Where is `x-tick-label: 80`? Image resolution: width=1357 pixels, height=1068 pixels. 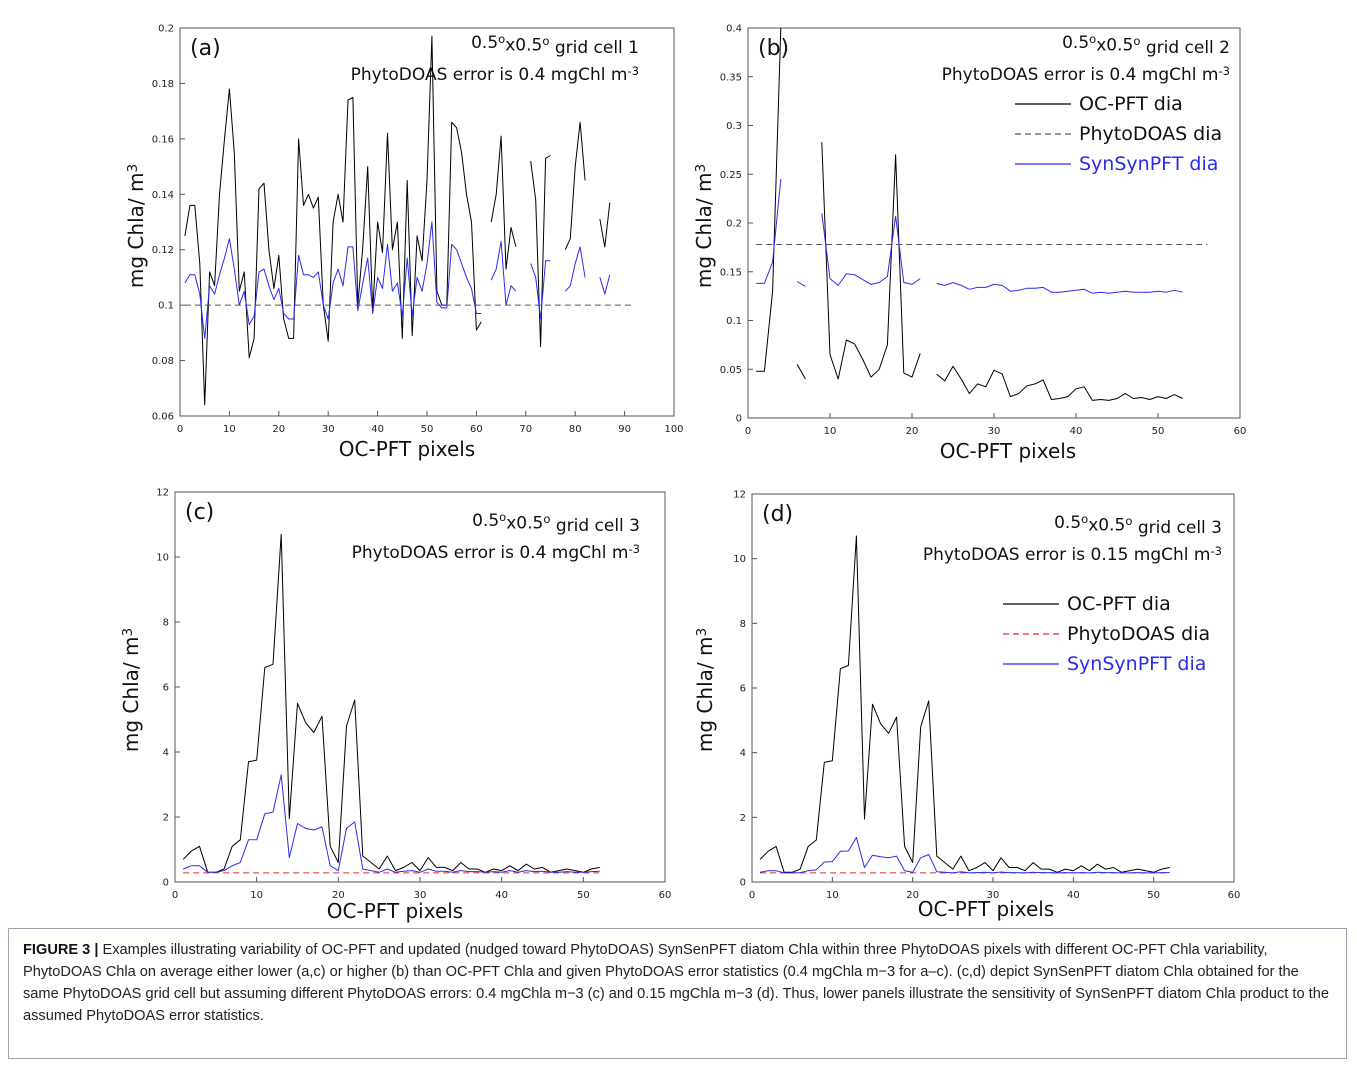
x-tick-label: 80 is located at coordinates (575, 429).